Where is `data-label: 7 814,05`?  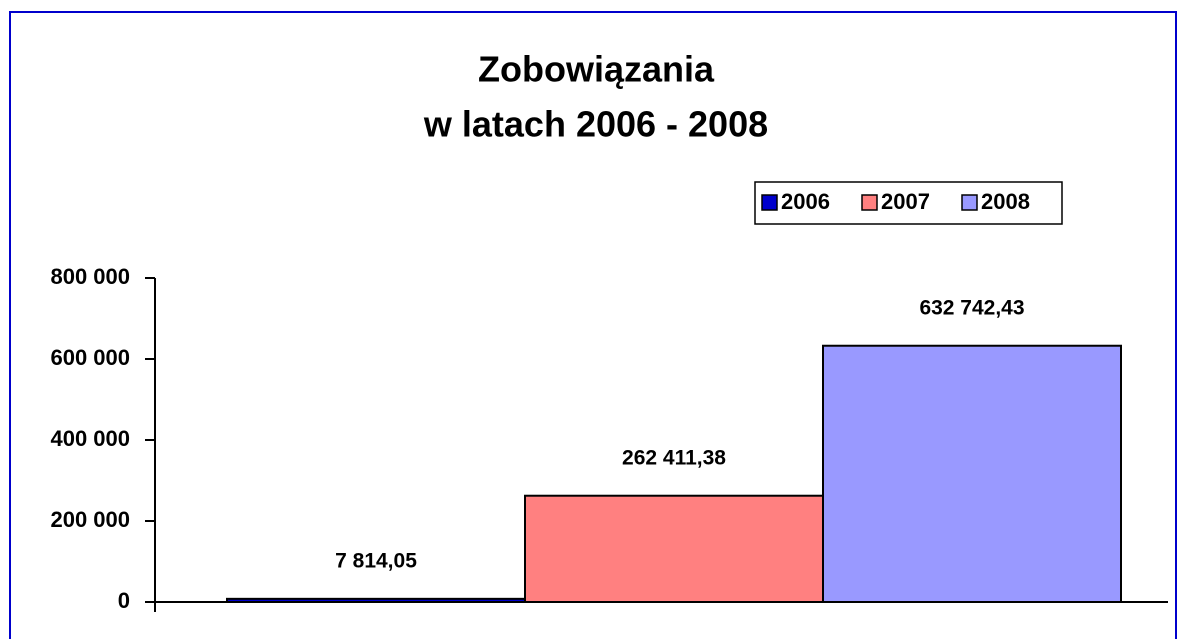
data-label: 7 814,05 is located at coordinates (376, 560).